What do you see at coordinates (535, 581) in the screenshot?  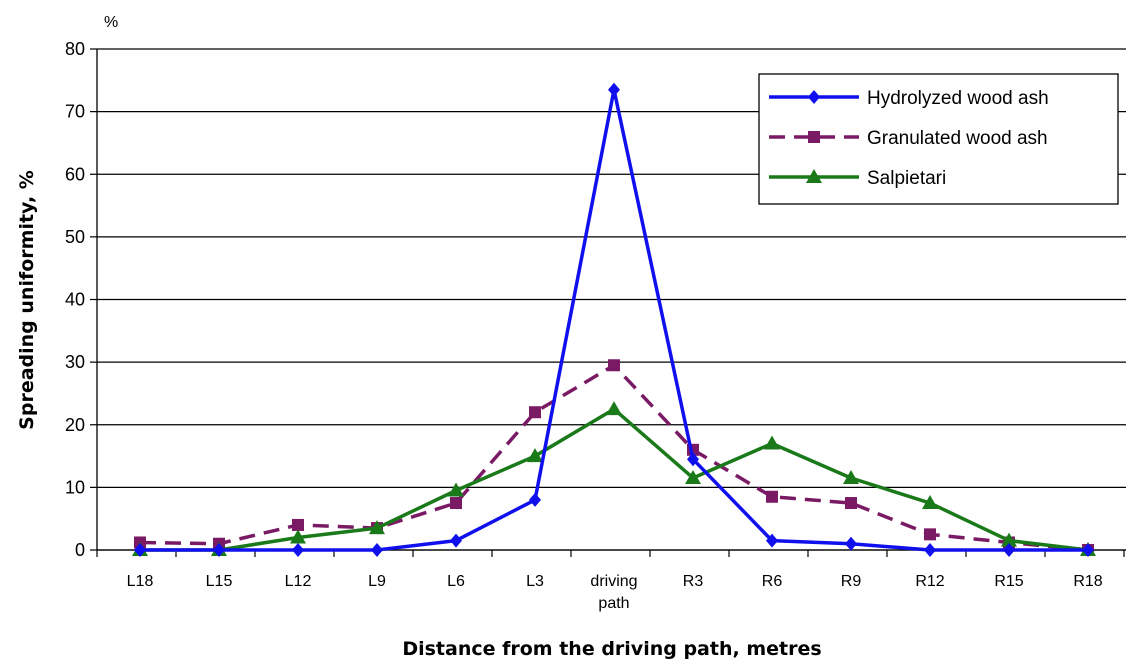 I see `x-tick-label-L3: L3` at bounding box center [535, 581].